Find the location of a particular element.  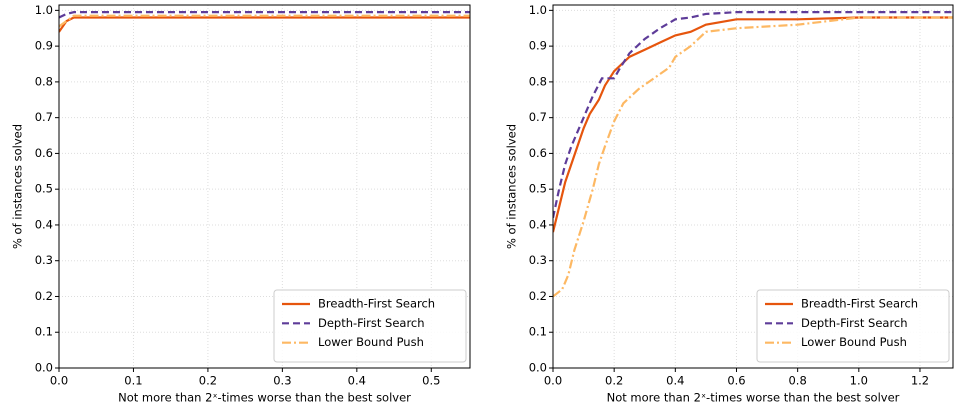

x-tick-label: 0.5 is located at coordinates (431, 381).